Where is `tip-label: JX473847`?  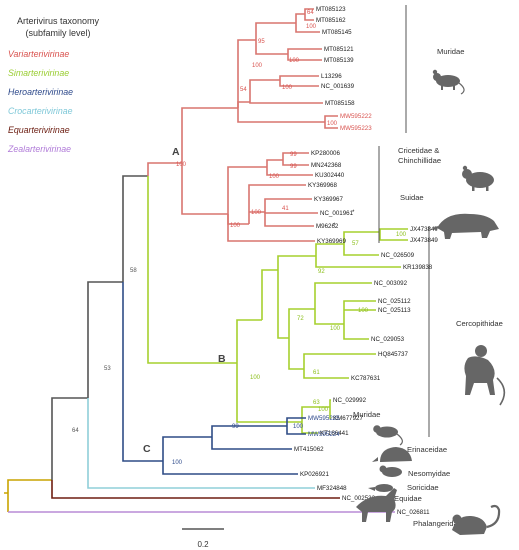 tip-label: JX473847 is located at coordinates (424, 229).